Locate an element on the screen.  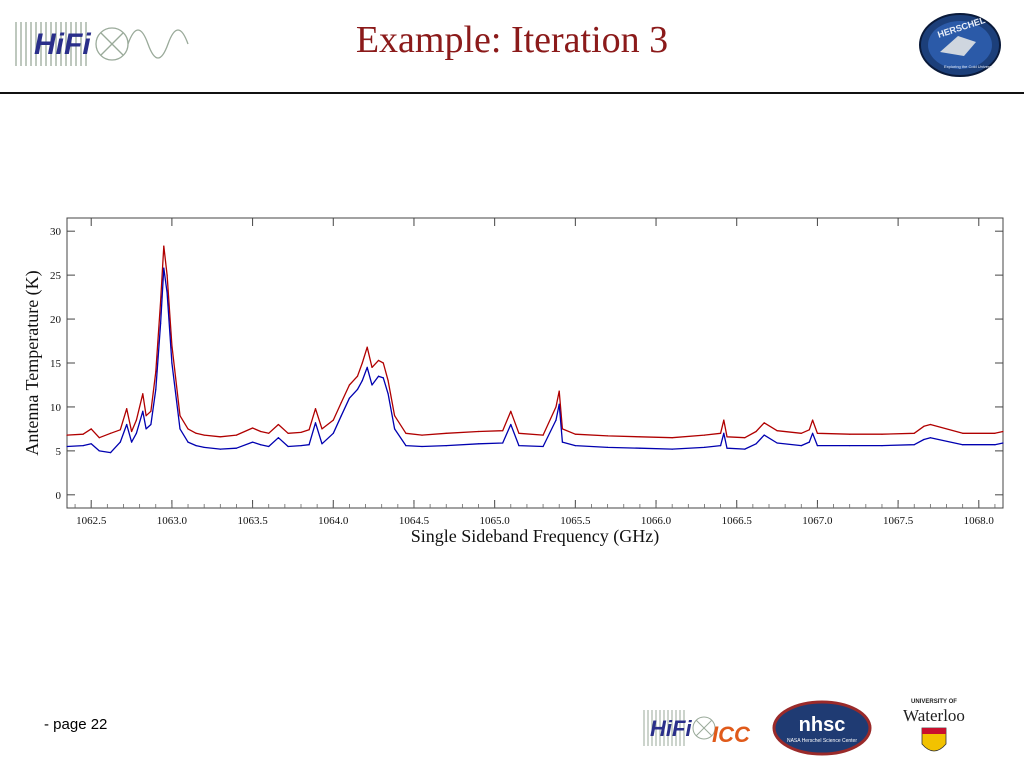
x-tick-label: 1066.5 is located at coordinates (737, 521).